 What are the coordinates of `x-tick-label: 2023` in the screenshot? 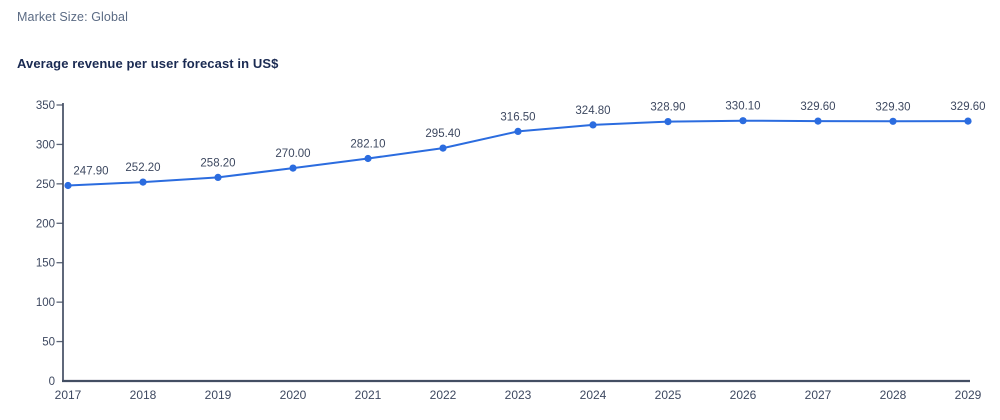 It's located at (518, 395).